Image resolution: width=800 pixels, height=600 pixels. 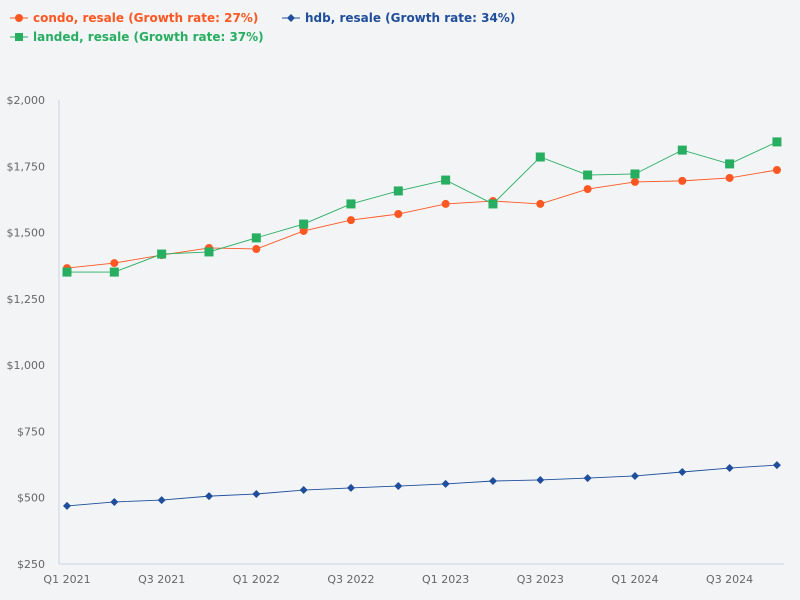 I want to click on legend-item-landed: landed, resale (Growth rate: 37%), so click(x=137, y=37).